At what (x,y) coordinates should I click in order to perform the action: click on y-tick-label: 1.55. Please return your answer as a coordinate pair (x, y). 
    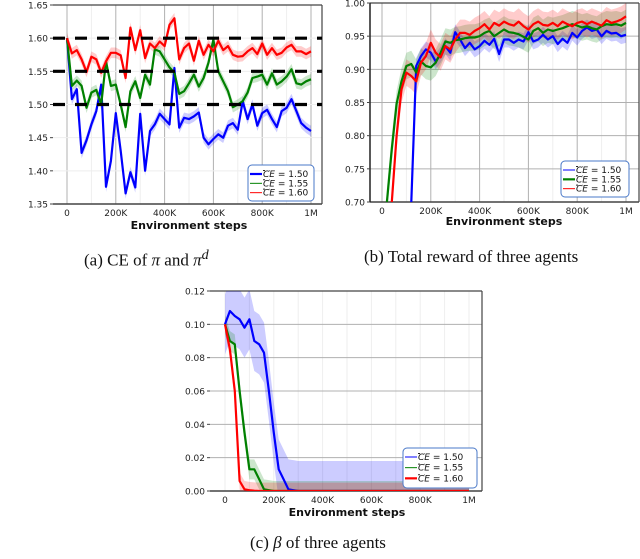
    Looking at the image, I should click on (38, 73).